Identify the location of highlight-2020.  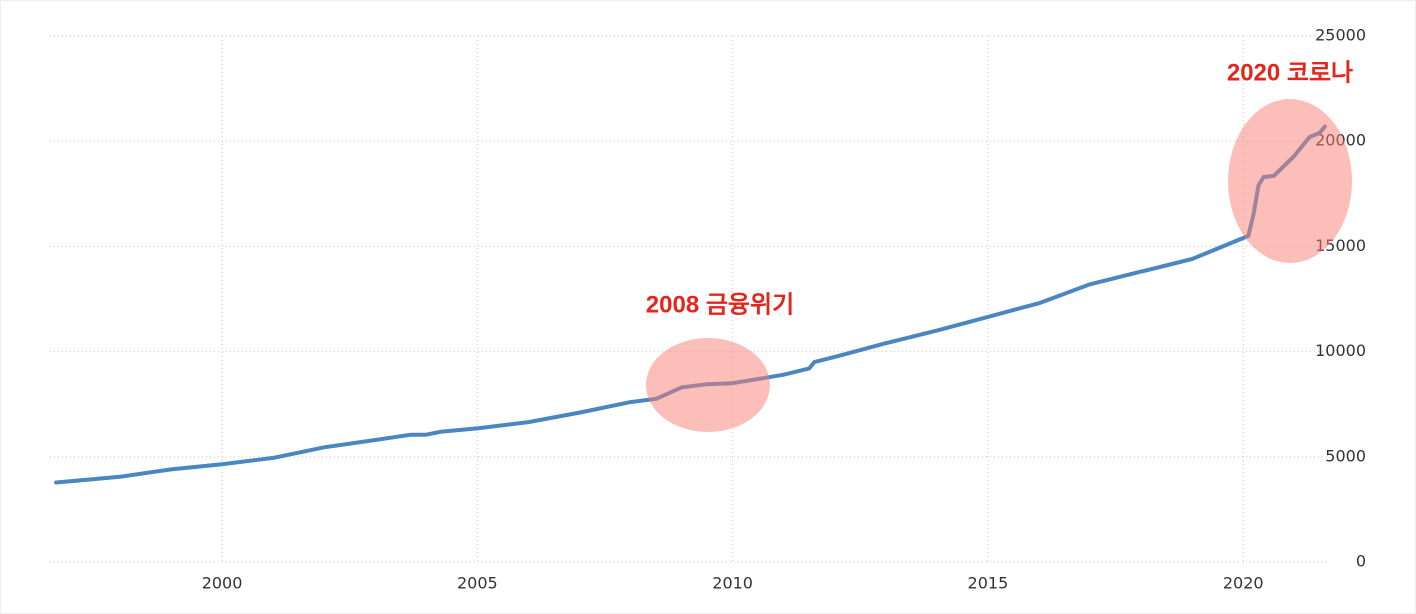
(1290, 181).